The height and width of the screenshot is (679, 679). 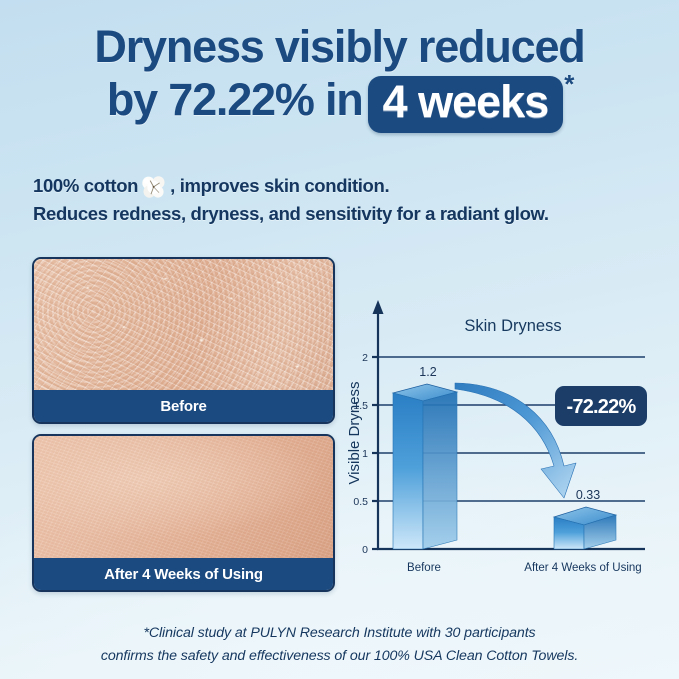 What do you see at coordinates (154, 187) in the screenshot?
I see `cotton-boll-icon` at bounding box center [154, 187].